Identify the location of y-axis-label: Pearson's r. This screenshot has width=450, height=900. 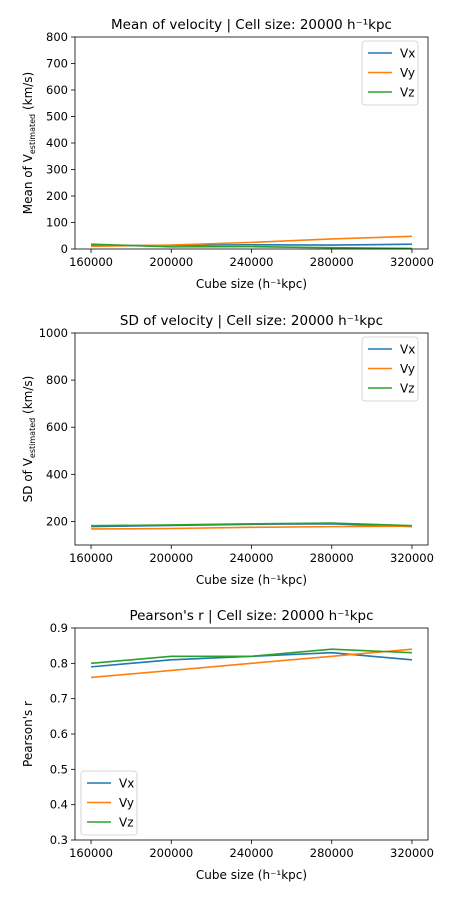
(28, 734).